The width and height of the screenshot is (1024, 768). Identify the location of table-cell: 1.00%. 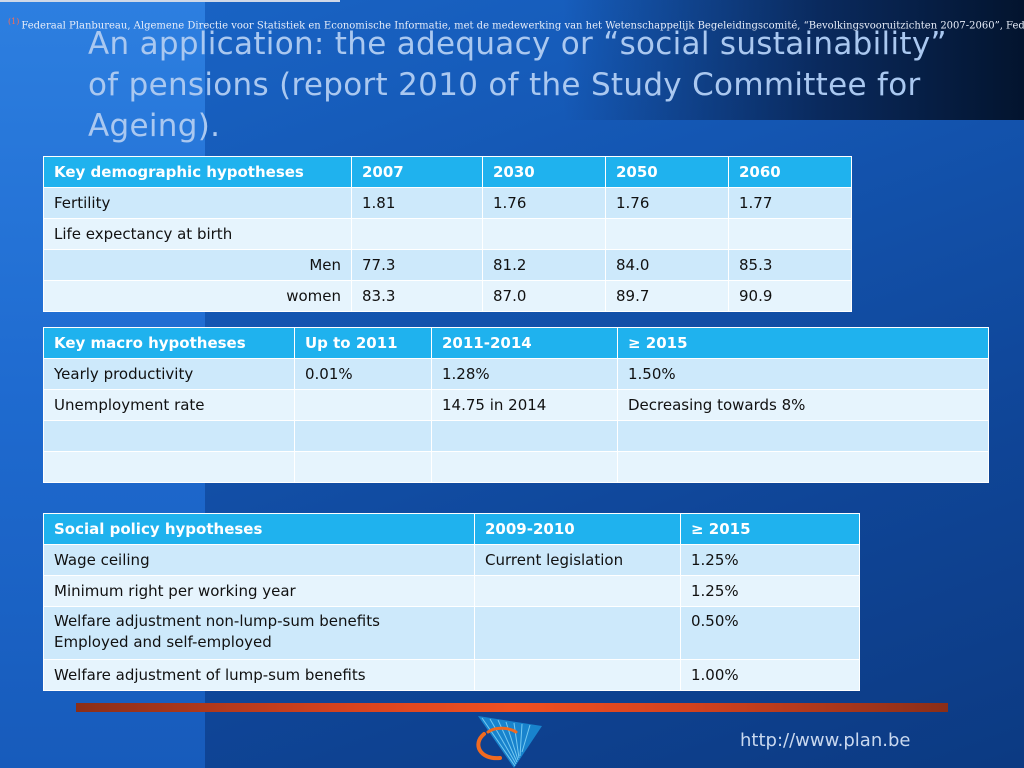
(770, 675).